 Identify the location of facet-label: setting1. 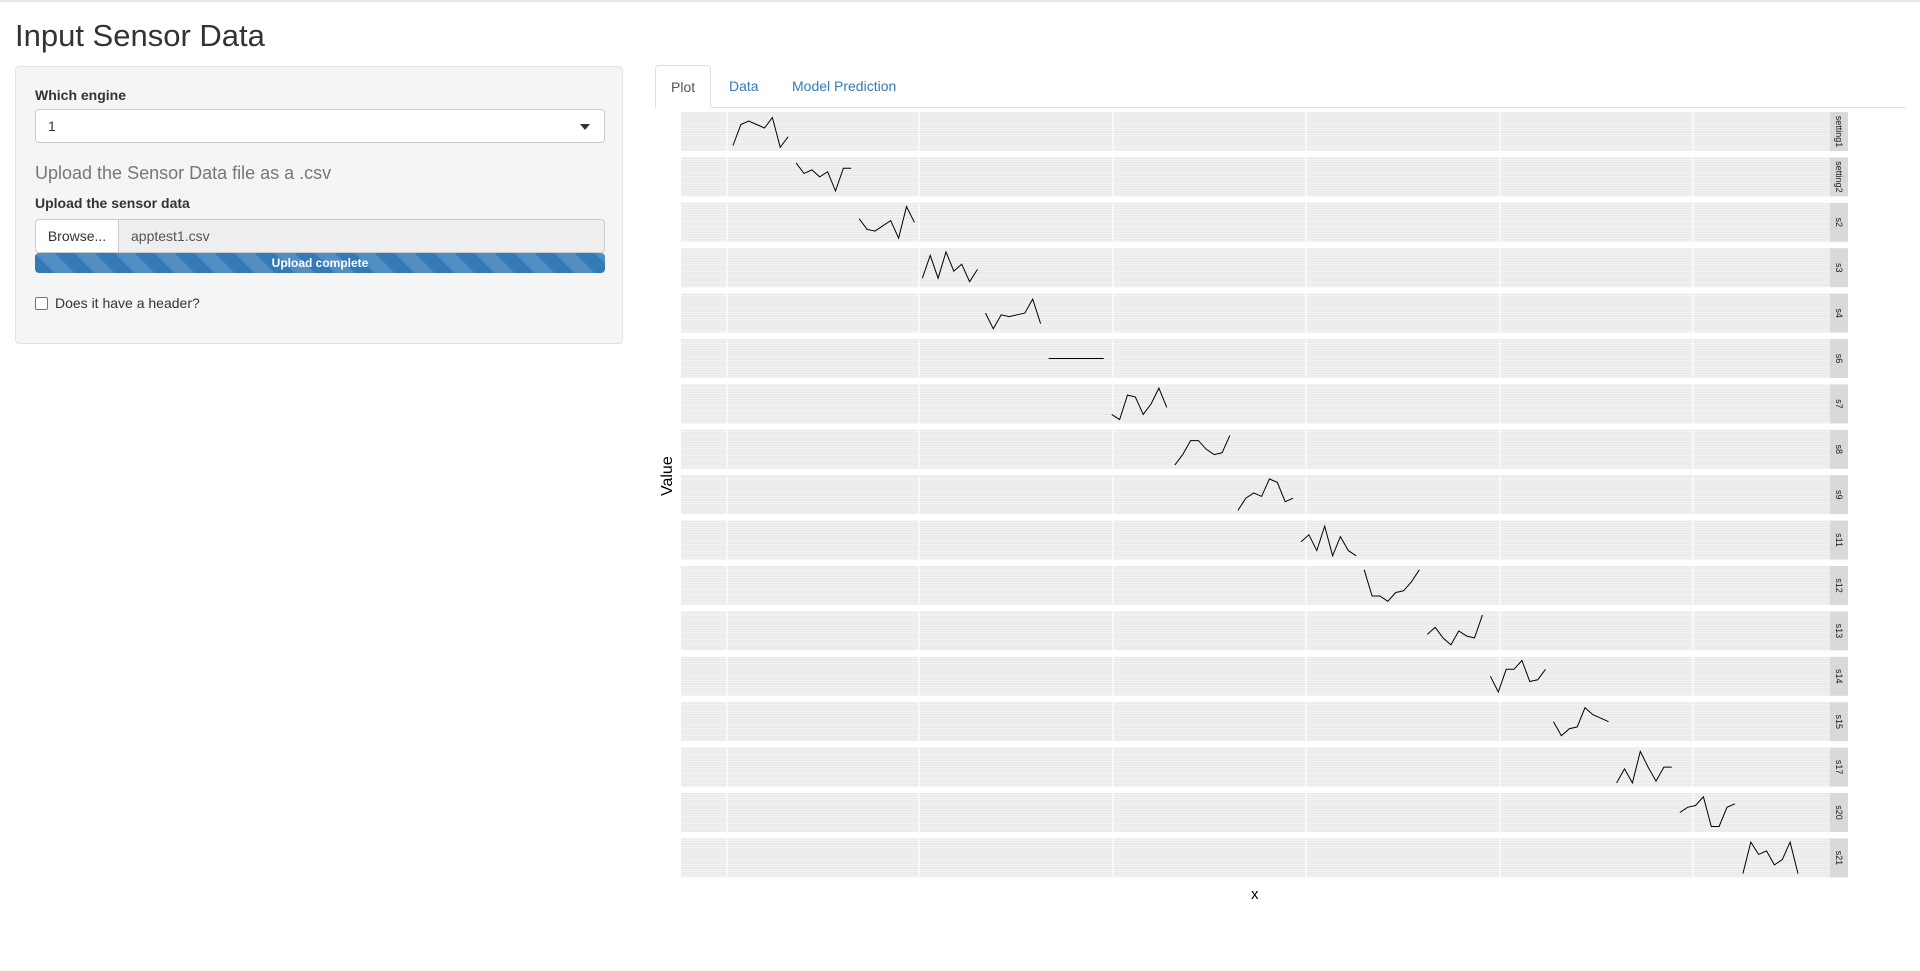
(1839, 132).